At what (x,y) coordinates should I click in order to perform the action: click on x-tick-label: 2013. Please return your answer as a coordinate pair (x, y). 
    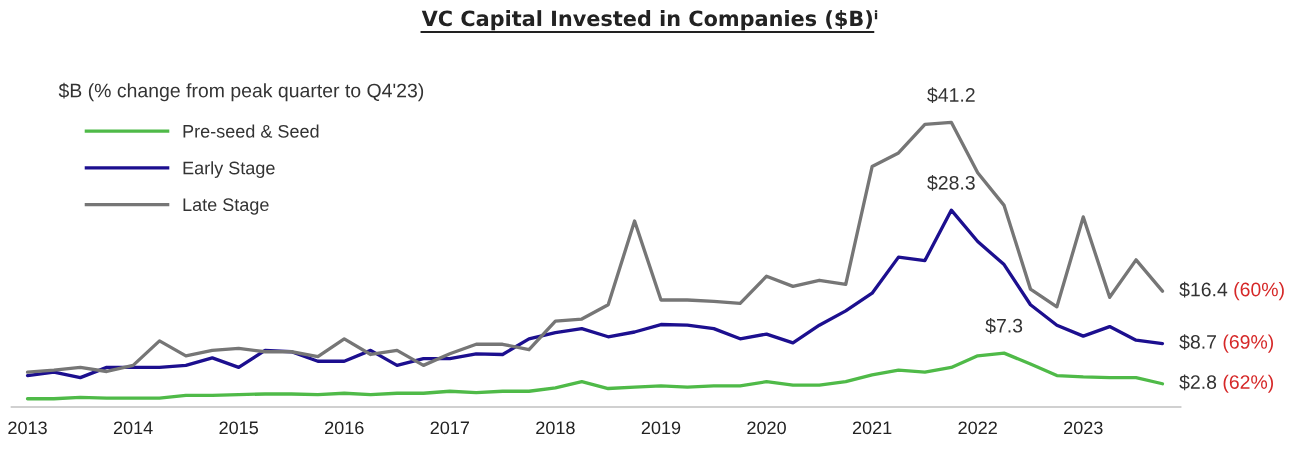
    Looking at the image, I should click on (27, 428).